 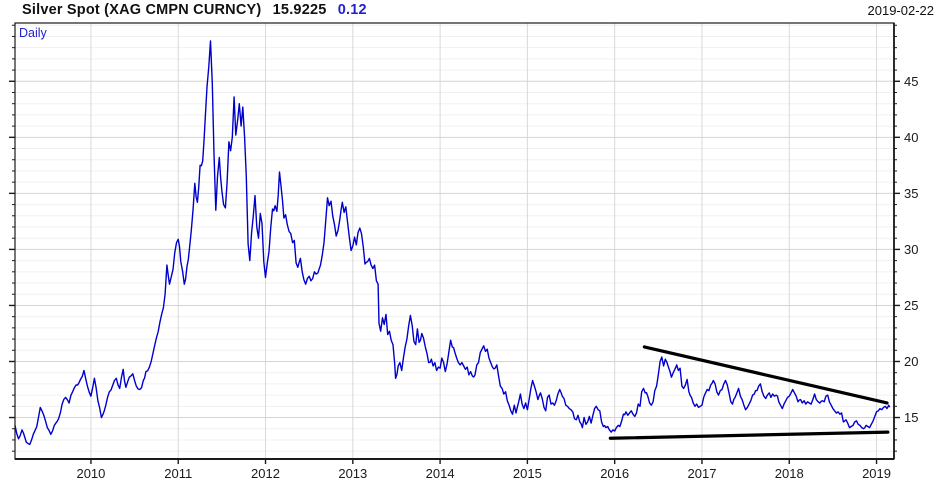 I want to click on upper-descending-trendline, so click(x=765, y=375).